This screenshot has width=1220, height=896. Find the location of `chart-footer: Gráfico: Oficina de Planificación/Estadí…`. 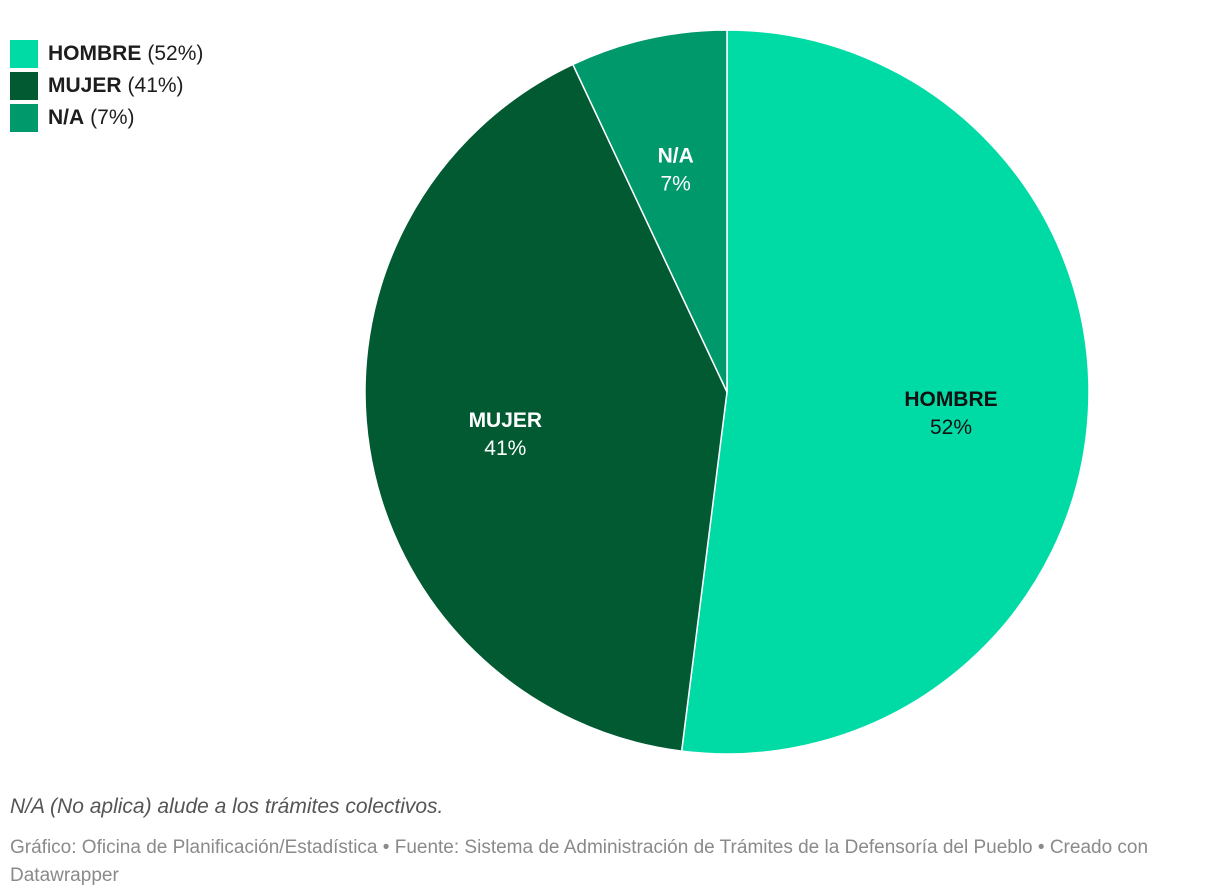

chart-footer: Gráfico: Oficina de Planificación/Estadí… is located at coordinates (579, 861).